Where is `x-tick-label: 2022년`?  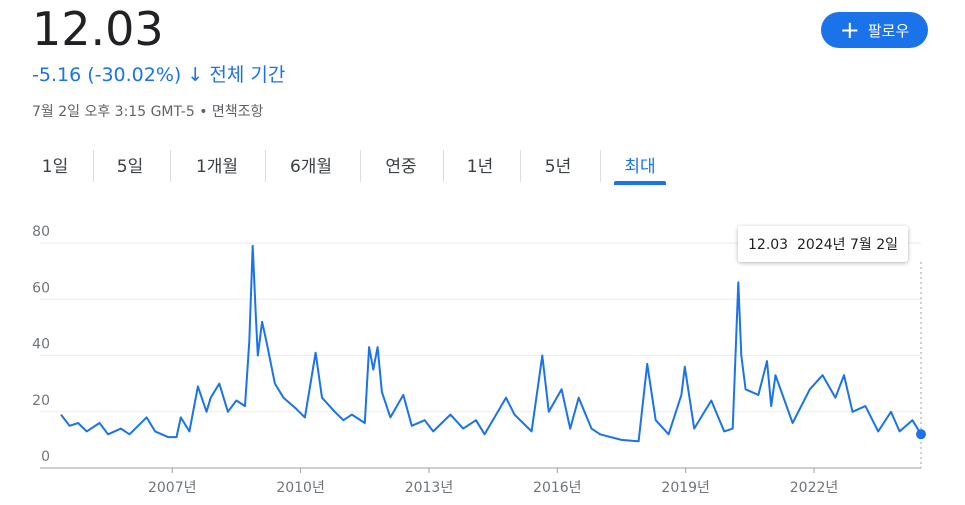 x-tick-label: 2022년 is located at coordinates (814, 488).